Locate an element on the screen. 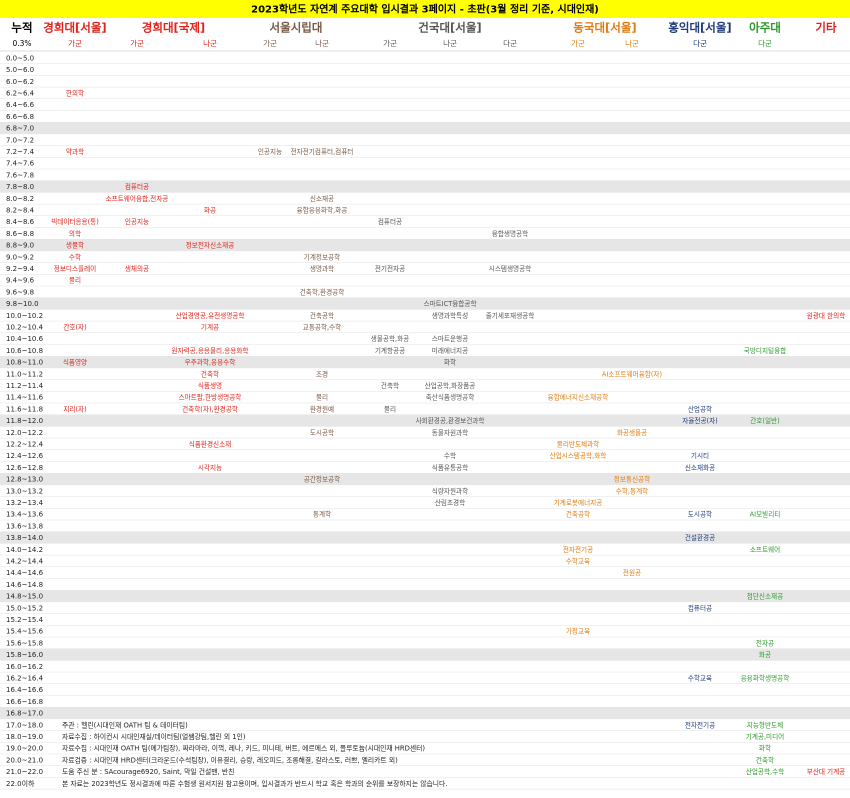 This screenshot has width=850, height=798. major-entry: 산업시스템공학,화학 is located at coordinates (578, 455).